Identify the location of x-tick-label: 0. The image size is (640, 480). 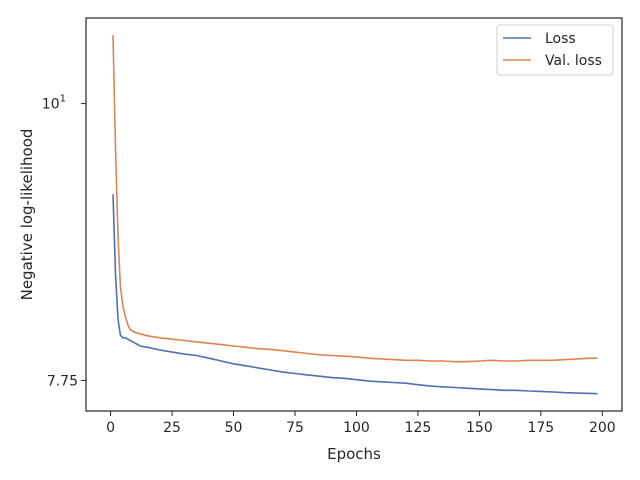
(110, 428).